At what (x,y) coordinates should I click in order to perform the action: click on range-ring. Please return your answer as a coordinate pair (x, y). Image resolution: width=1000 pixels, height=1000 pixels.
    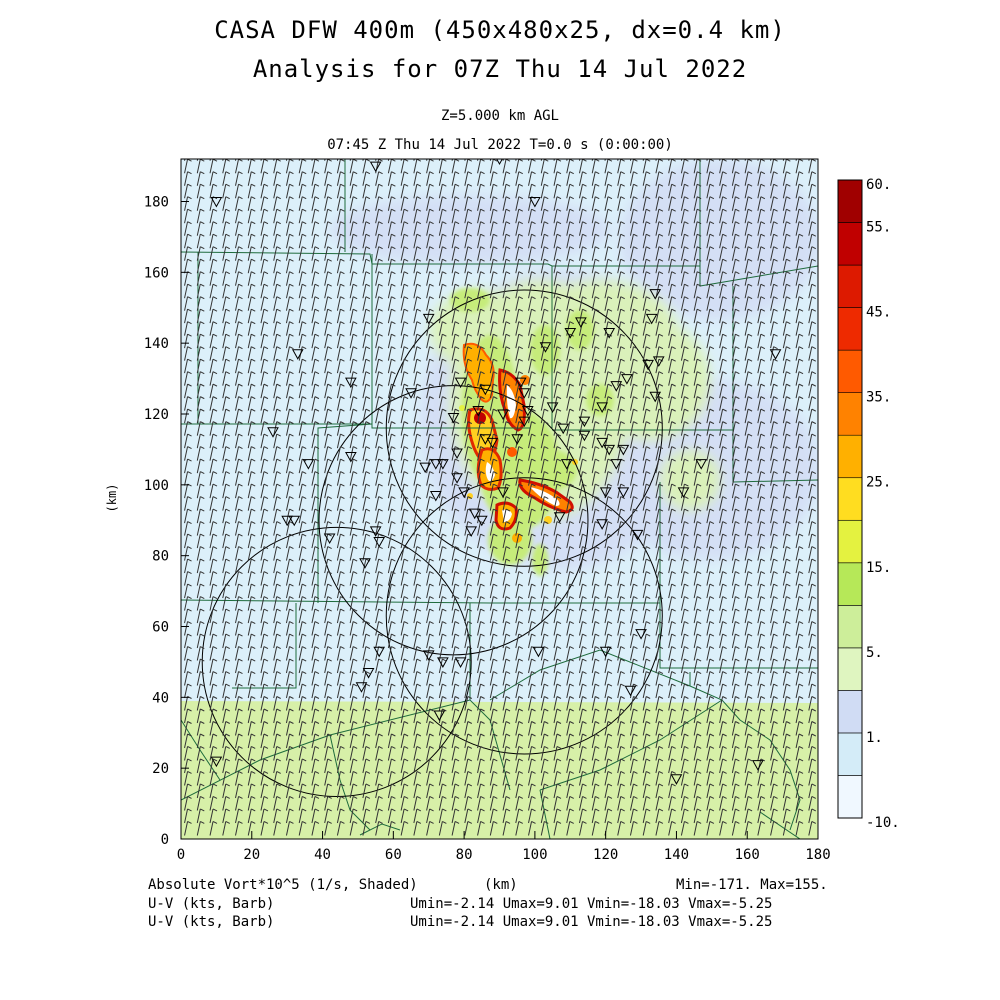
    Looking at the image, I should click on (524, 428).